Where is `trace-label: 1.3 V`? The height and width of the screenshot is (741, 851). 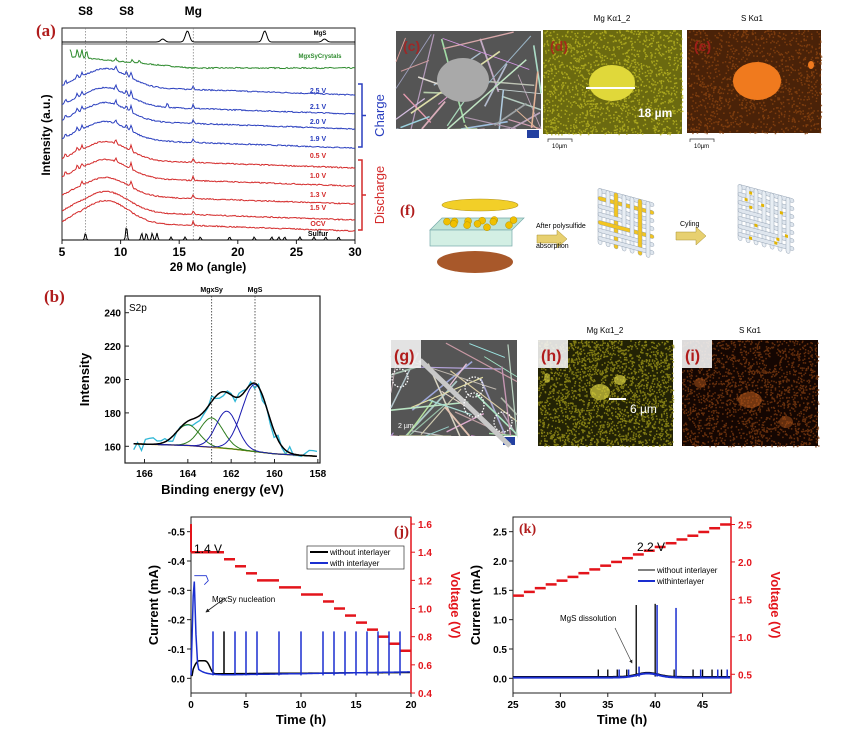
trace-label: 1.3 V is located at coordinates (318, 195).